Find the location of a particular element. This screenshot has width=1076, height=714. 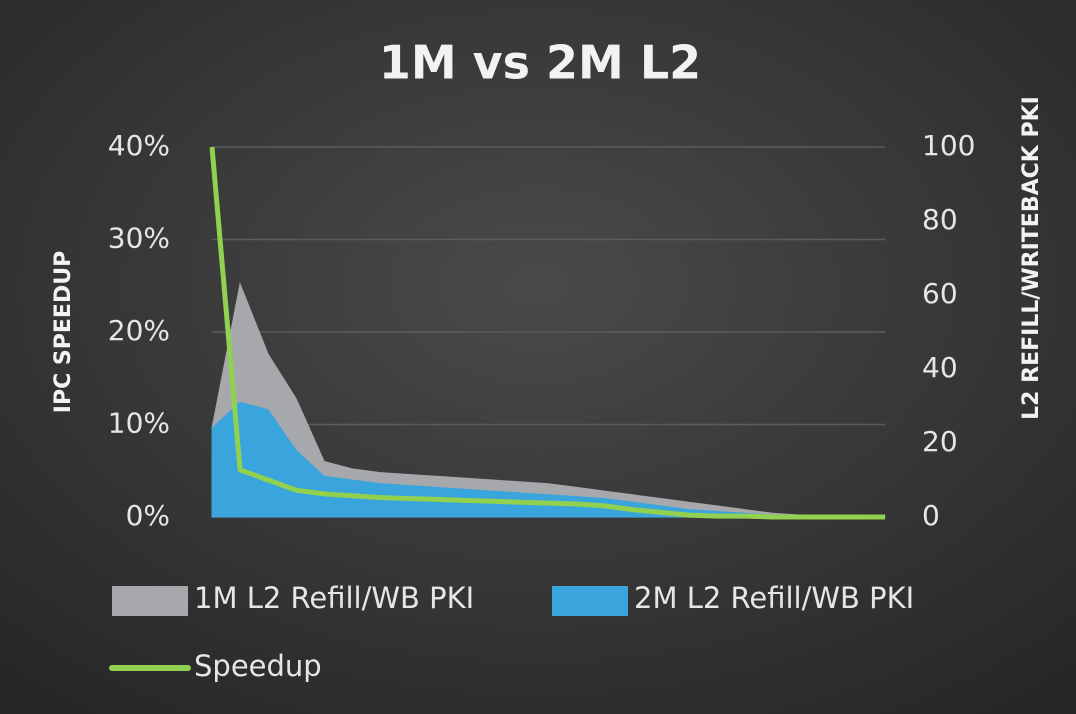

y-tick-label: 10% is located at coordinates (139, 423).